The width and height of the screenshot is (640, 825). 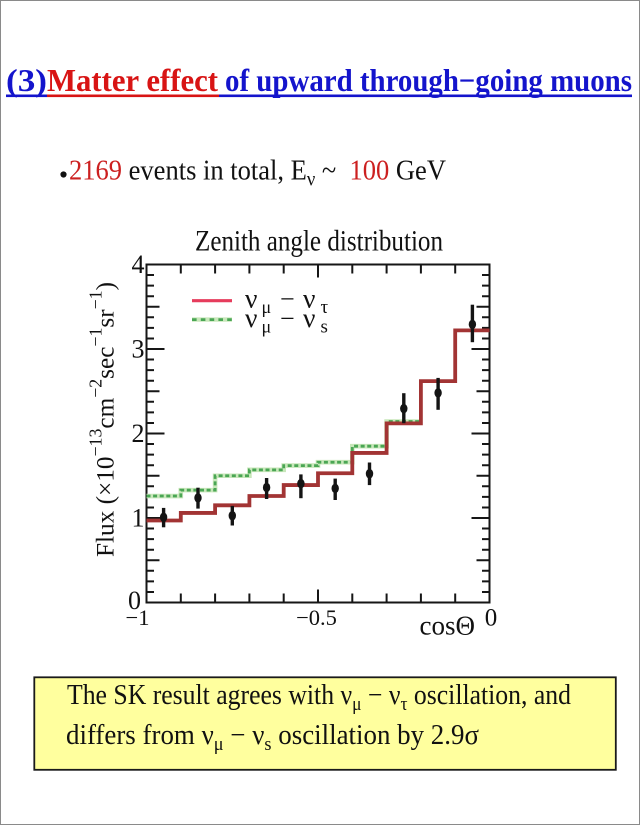 I want to click on svg-text: (3), so click(x=26, y=80).